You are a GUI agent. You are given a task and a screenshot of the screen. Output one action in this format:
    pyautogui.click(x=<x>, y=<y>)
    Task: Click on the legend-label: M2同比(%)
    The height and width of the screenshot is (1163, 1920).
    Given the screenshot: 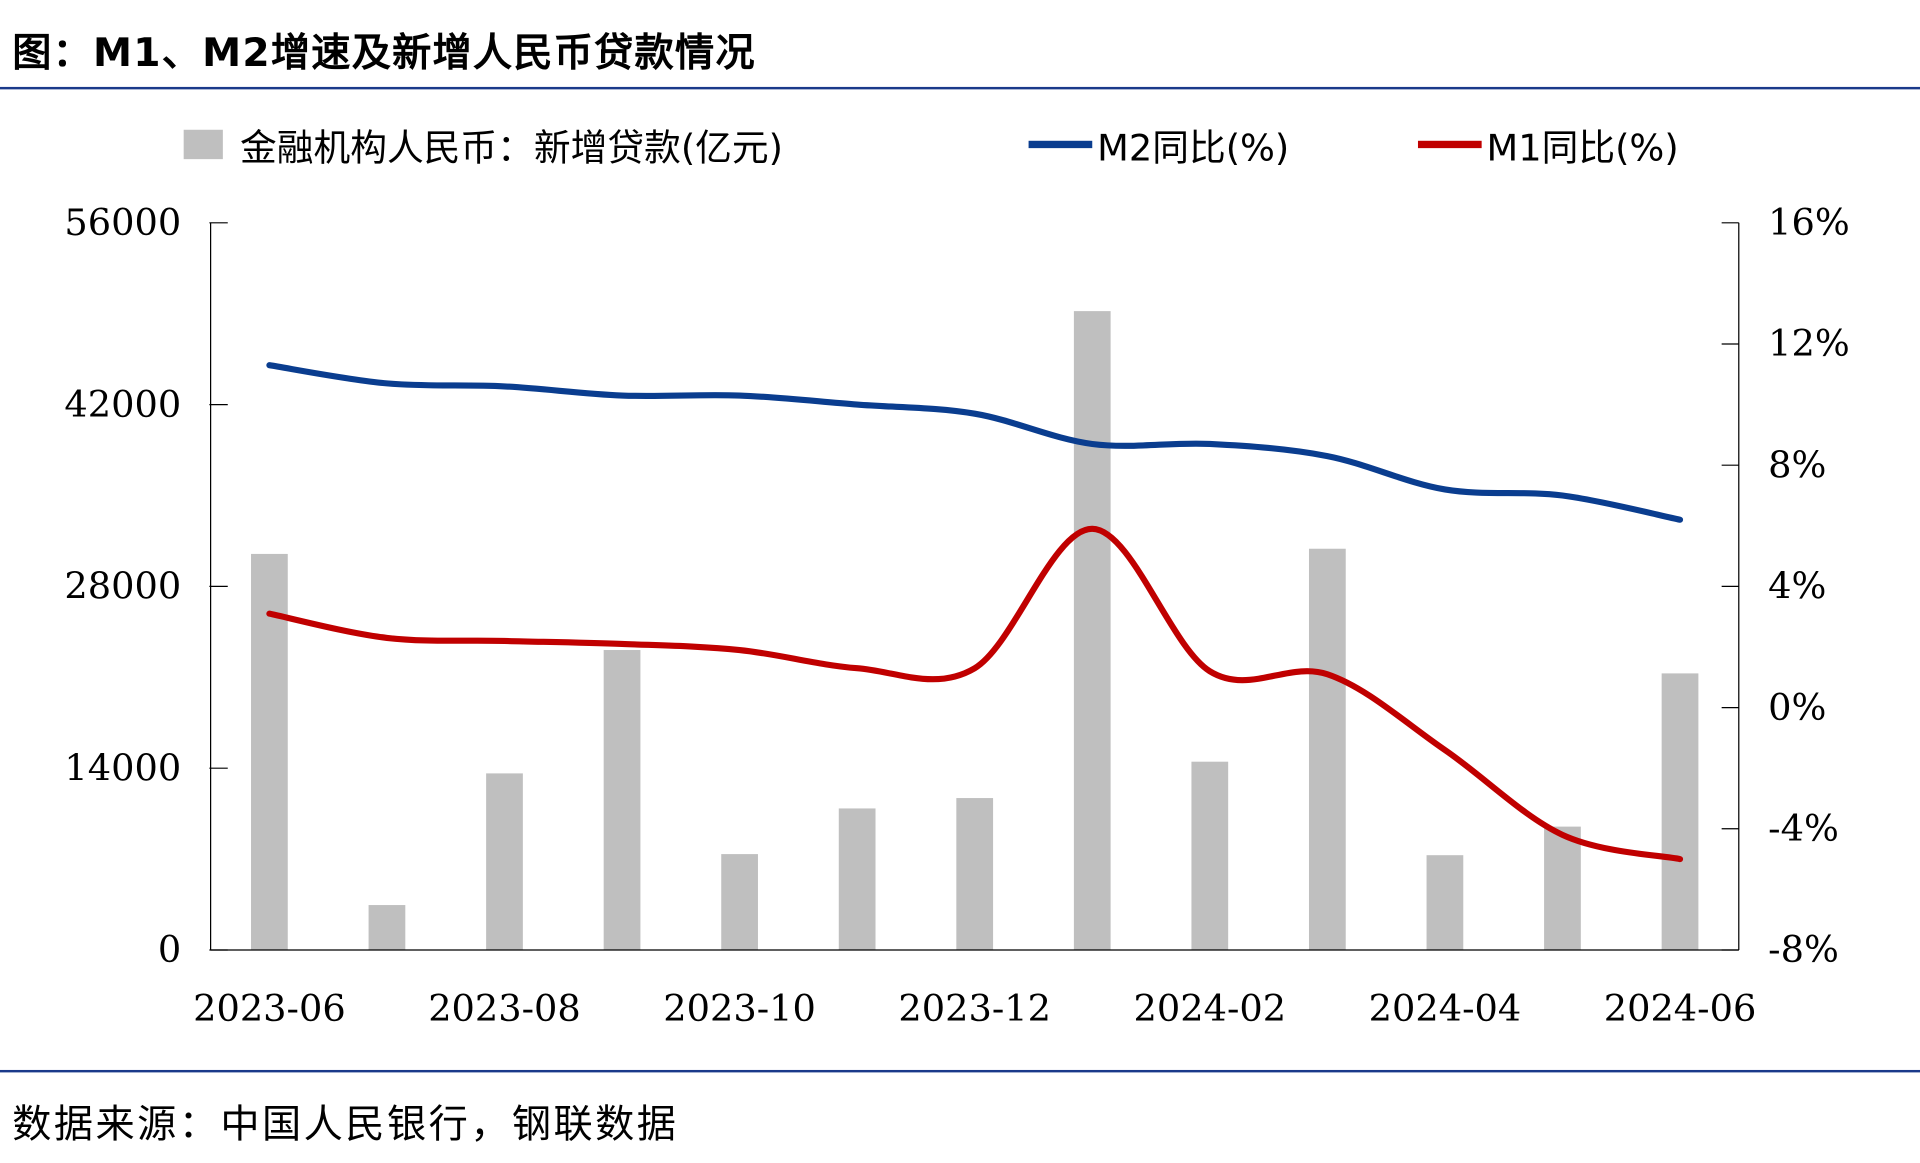 What is the action you would take?
    pyautogui.click(x=1193, y=149)
    